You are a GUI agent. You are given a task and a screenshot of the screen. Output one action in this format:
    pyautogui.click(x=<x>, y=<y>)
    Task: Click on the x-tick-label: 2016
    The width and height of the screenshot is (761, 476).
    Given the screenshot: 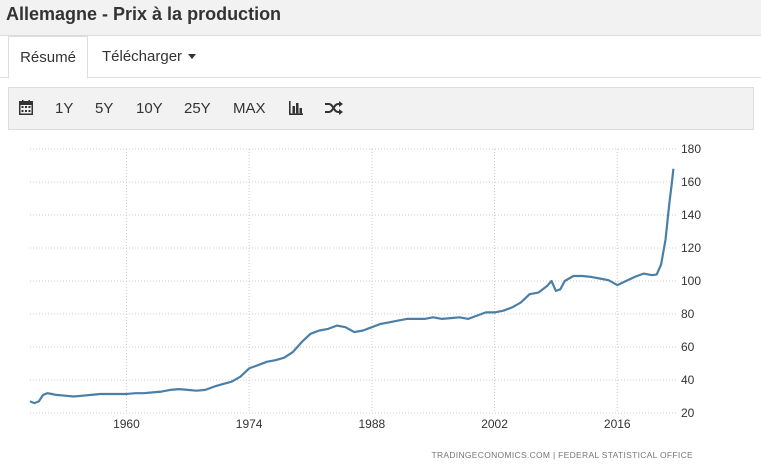 What is the action you would take?
    pyautogui.click(x=617, y=424)
    